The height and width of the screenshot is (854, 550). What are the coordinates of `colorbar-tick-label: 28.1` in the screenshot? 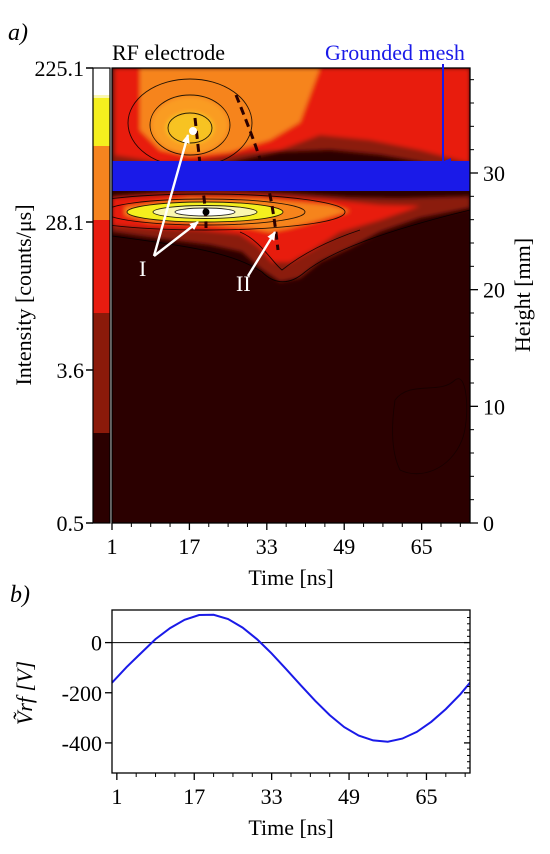 It's located at (65, 222).